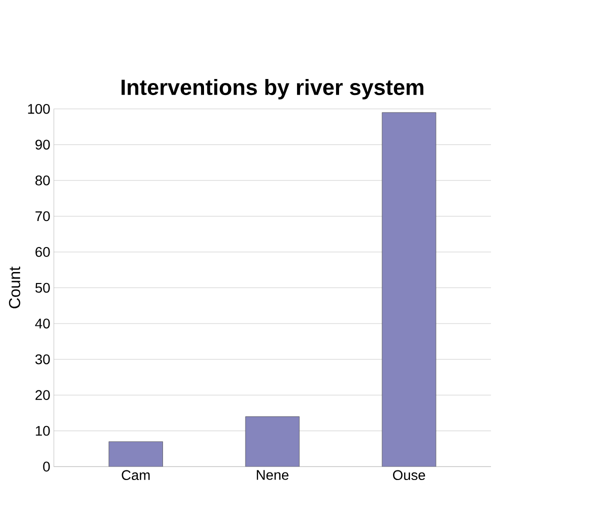 Image resolution: width=603 pixels, height=509 pixels. What do you see at coordinates (43, 251) in the screenshot?
I see `y-tick-label: 60` at bounding box center [43, 251].